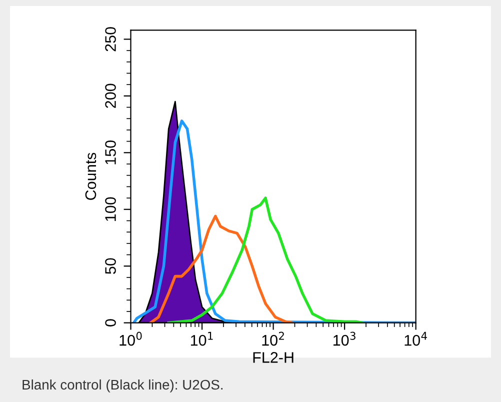  Describe the element at coordinates (110, 266) in the screenshot. I see `y-tick-label: 50` at that location.